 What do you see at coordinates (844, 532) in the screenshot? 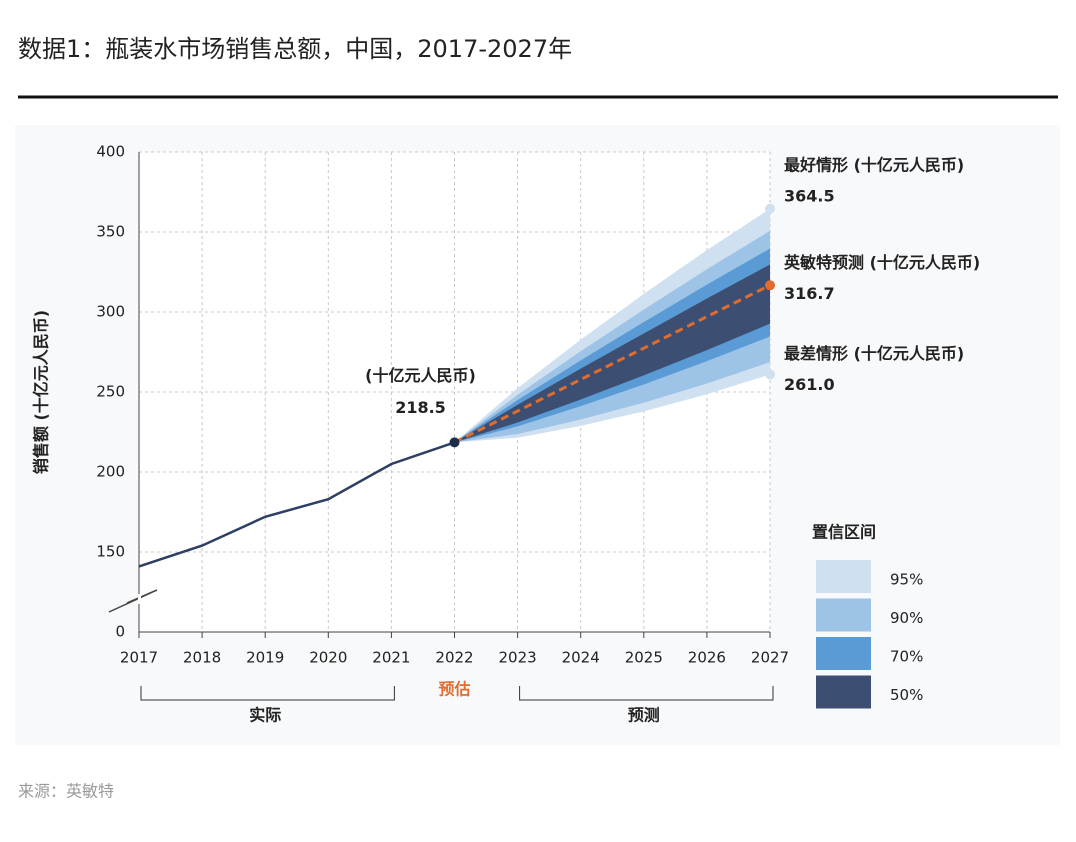
I see `legend-title: 置信区间` at bounding box center [844, 532].